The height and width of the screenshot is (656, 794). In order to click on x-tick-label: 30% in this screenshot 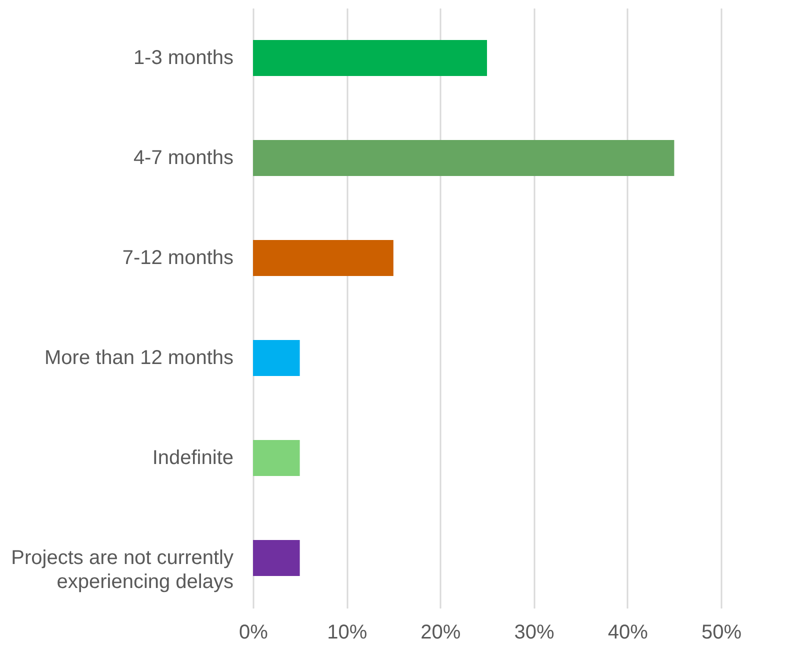, I will do `click(534, 633)`.